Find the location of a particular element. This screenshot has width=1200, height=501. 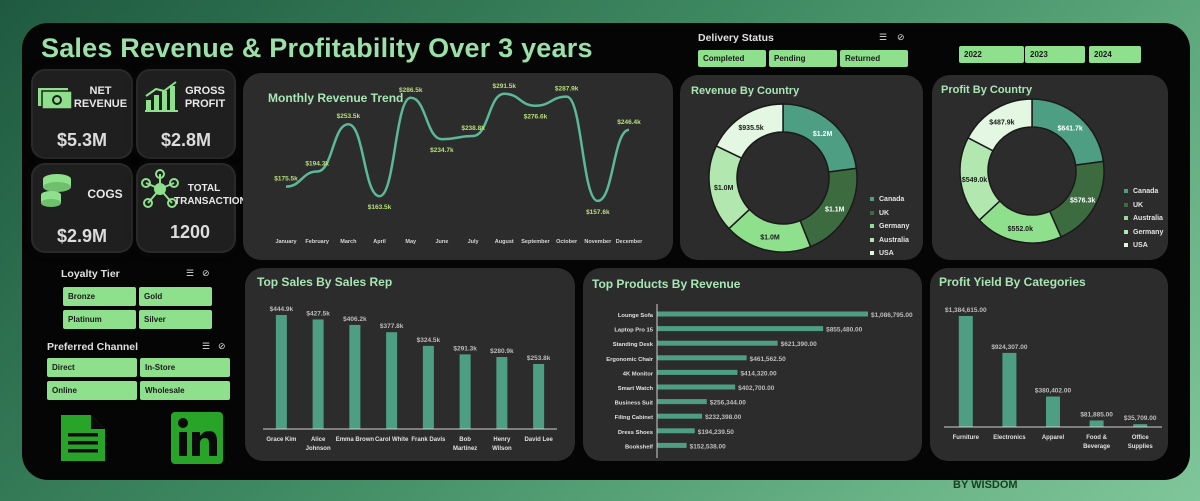

monthly-revenue-title: Monthly Revenue Trend is located at coordinates (336, 98).